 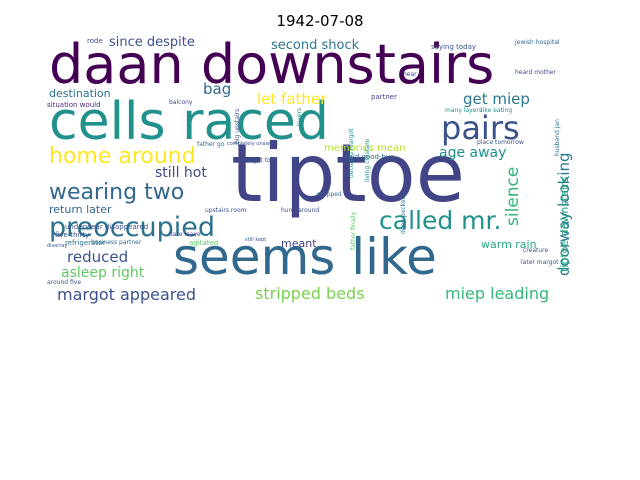 What do you see at coordinates (403, 213) in the screenshot?
I see `cloud-word: deep pockets` at bounding box center [403, 213].